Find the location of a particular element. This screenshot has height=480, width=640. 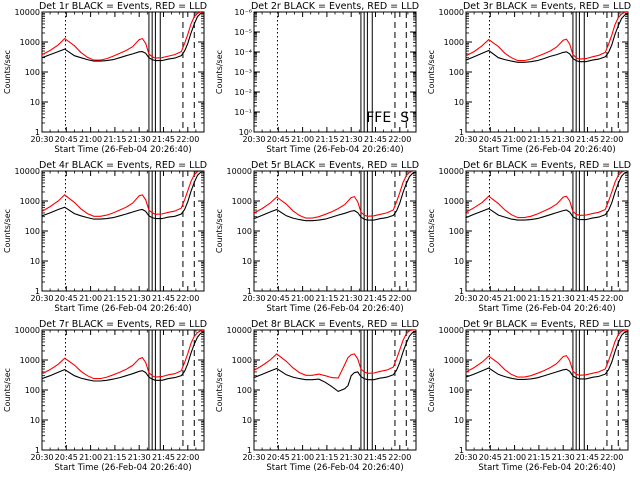

panel-title: Det 1r BLACK = Events, RED = LLD is located at coordinates (123, 6).